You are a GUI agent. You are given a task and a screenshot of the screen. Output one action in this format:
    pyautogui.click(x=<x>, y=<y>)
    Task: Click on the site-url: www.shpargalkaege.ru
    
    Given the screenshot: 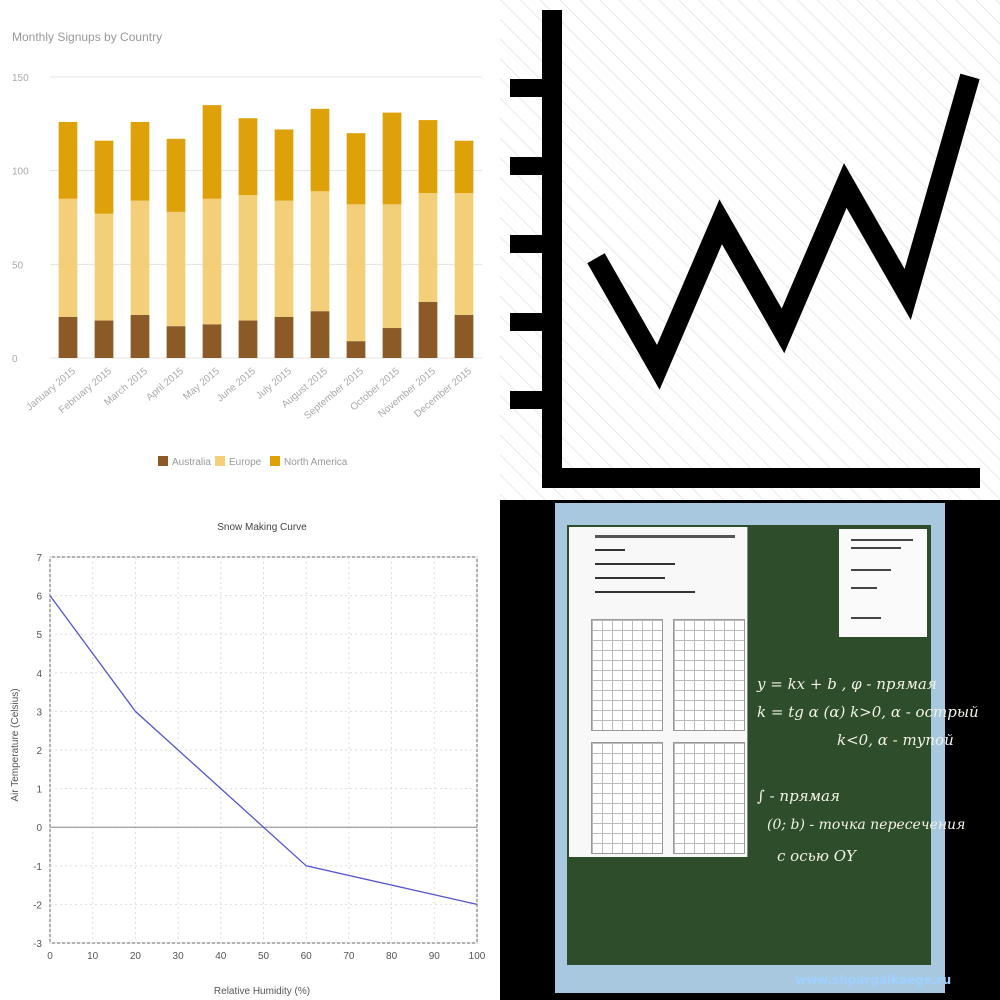 What is the action you would take?
    pyautogui.click(x=873, y=980)
    